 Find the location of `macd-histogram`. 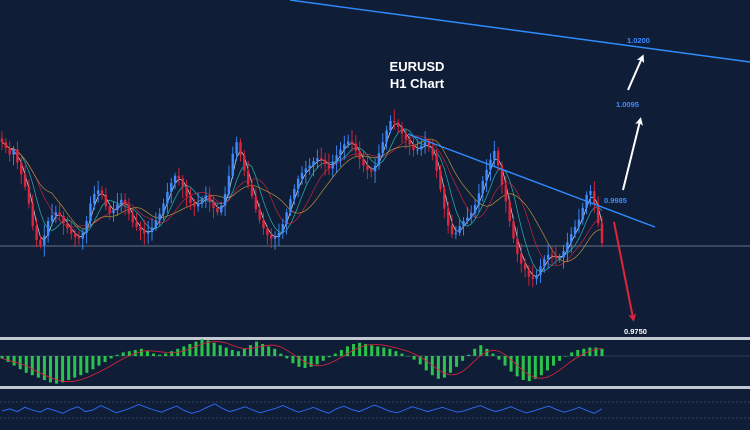

macd-histogram is located at coordinates (302, 361).